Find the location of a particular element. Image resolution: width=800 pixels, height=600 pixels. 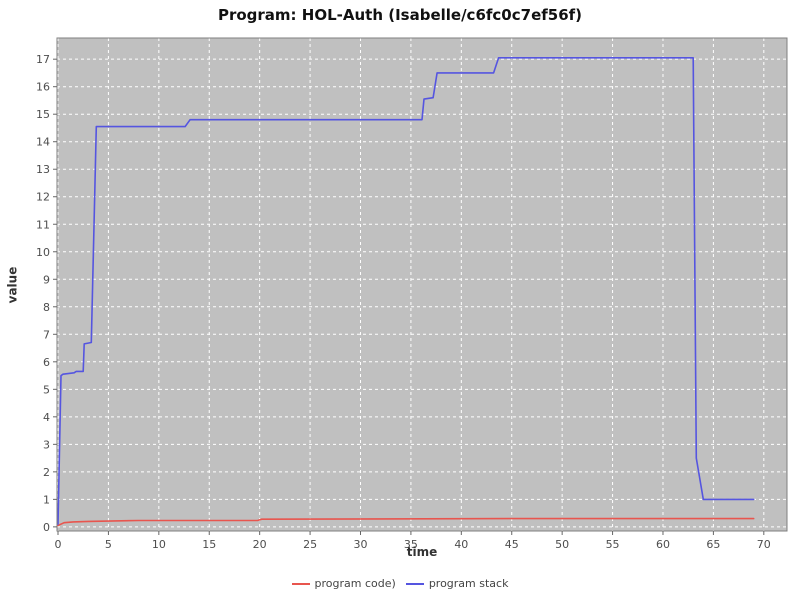

x-axis-label: time is located at coordinates (422, 552).